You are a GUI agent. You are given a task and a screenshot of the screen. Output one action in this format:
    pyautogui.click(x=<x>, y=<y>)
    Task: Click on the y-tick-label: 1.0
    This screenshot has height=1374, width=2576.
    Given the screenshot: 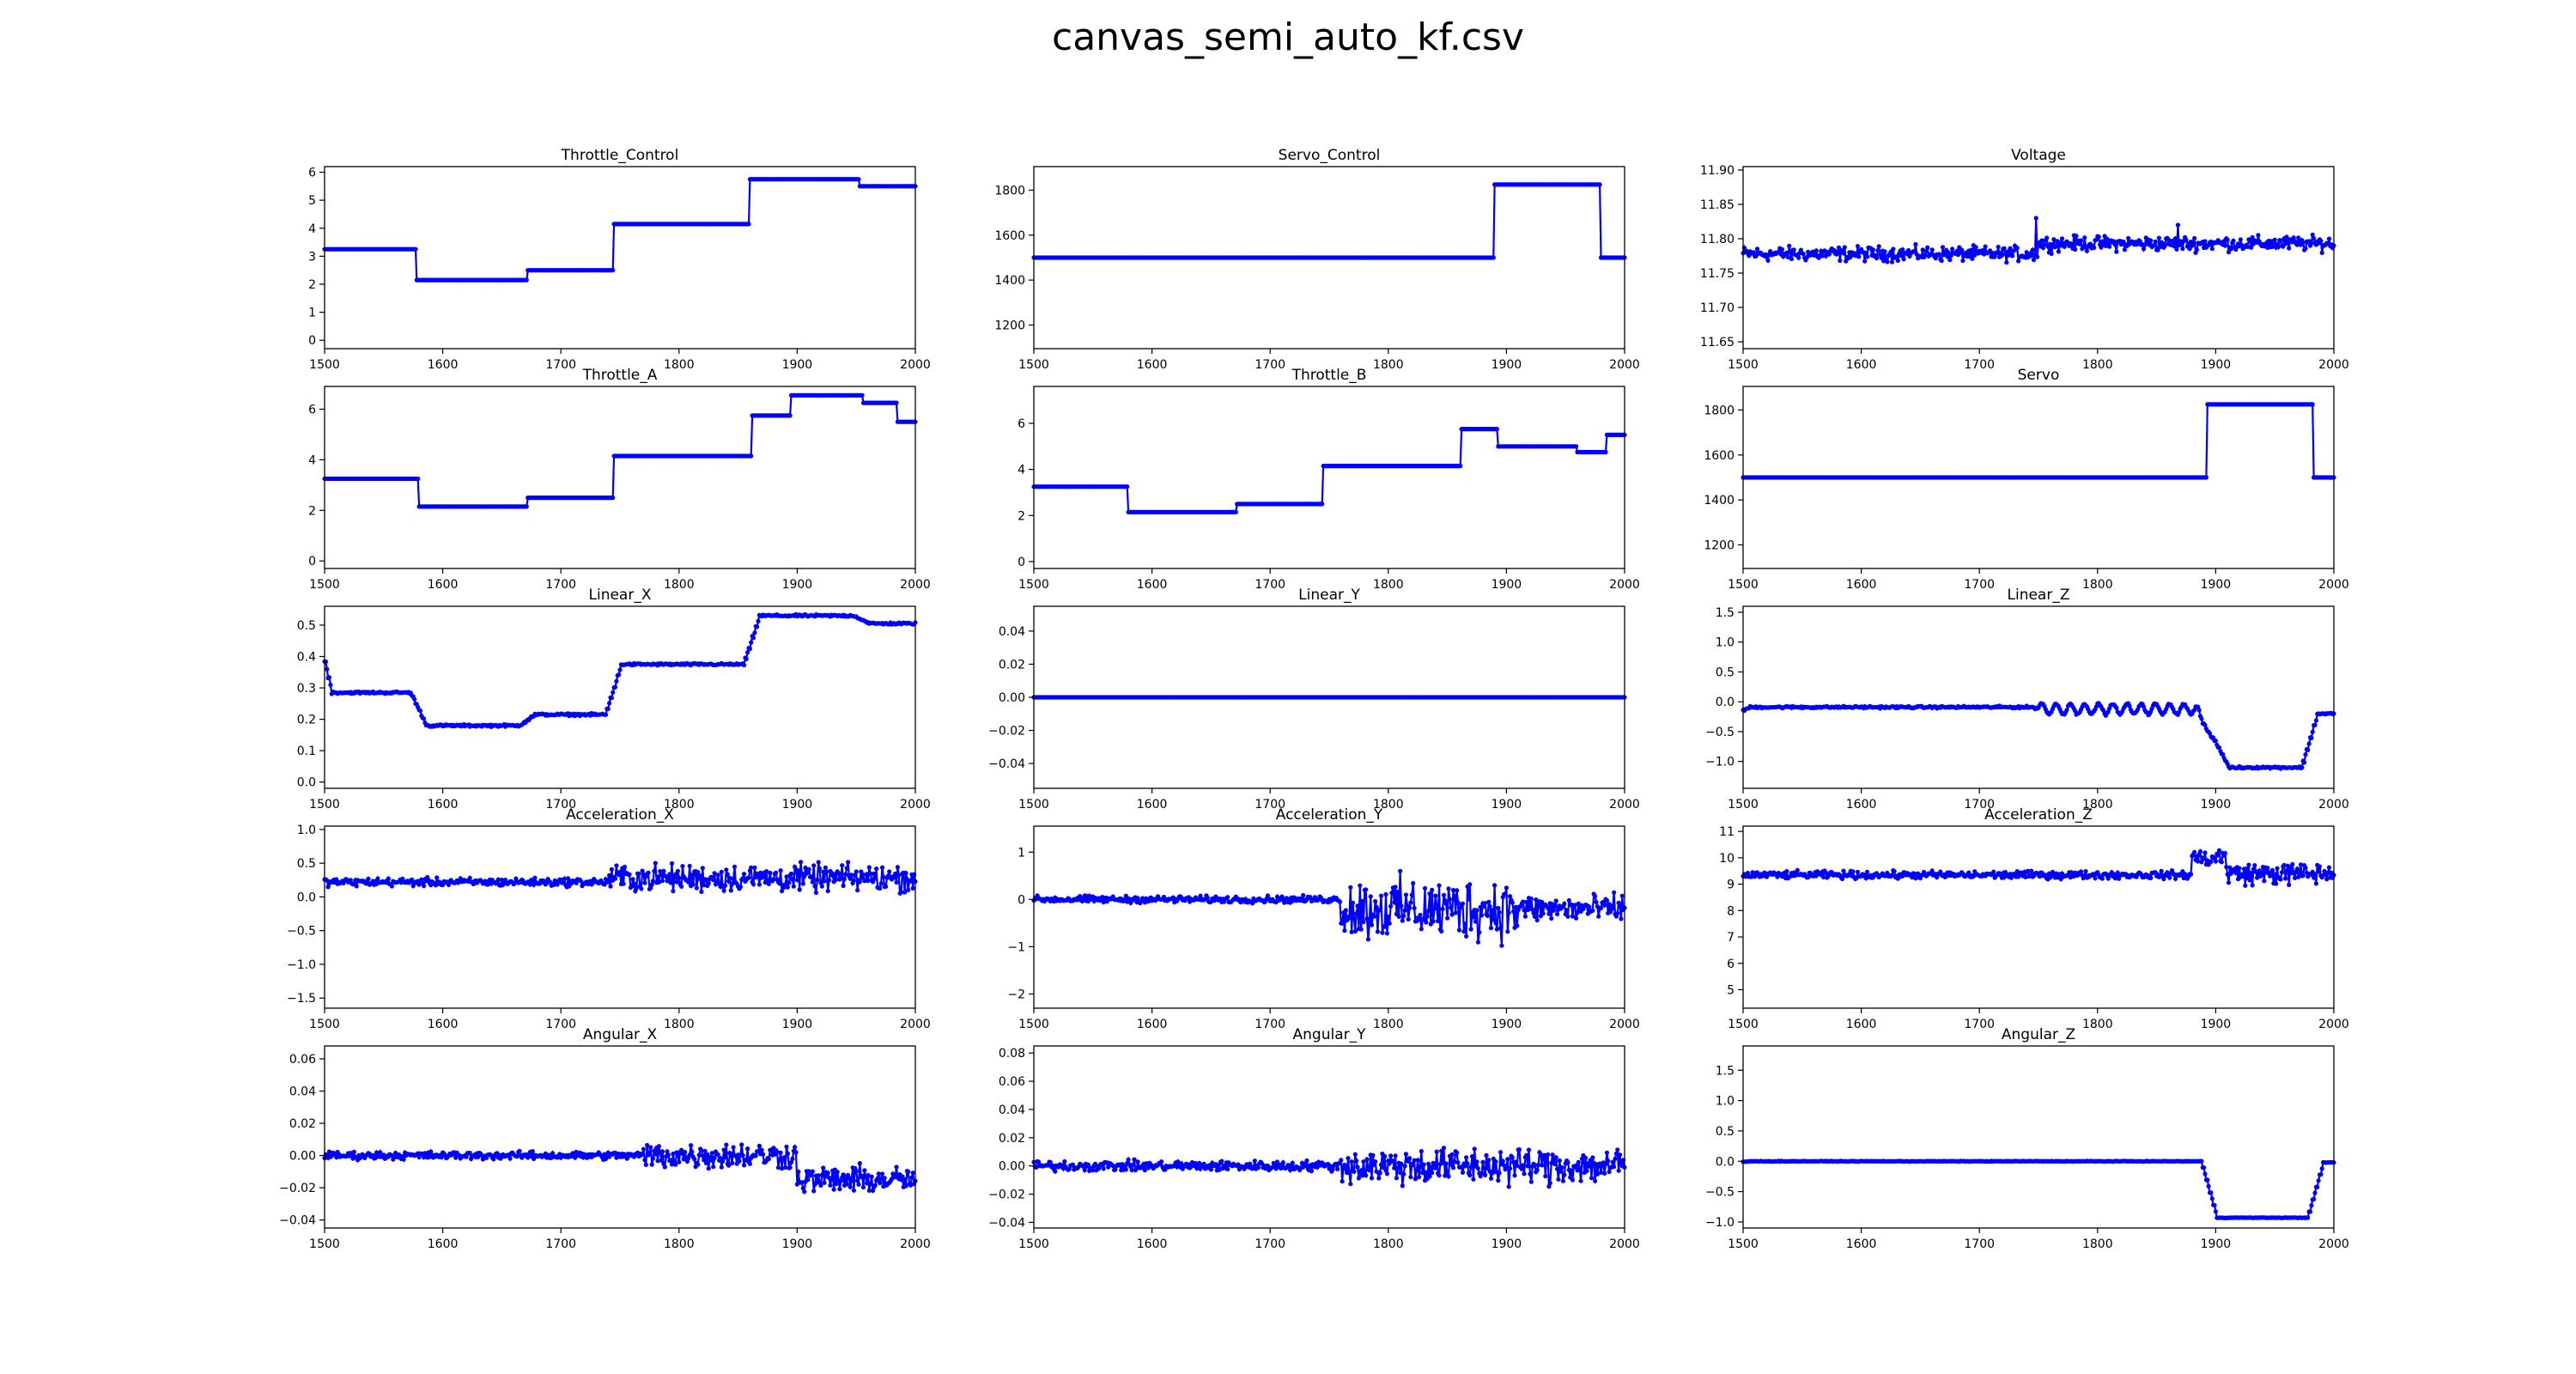 What is the action you would take?
    pyautogui.click(x=1726, y=643)
    